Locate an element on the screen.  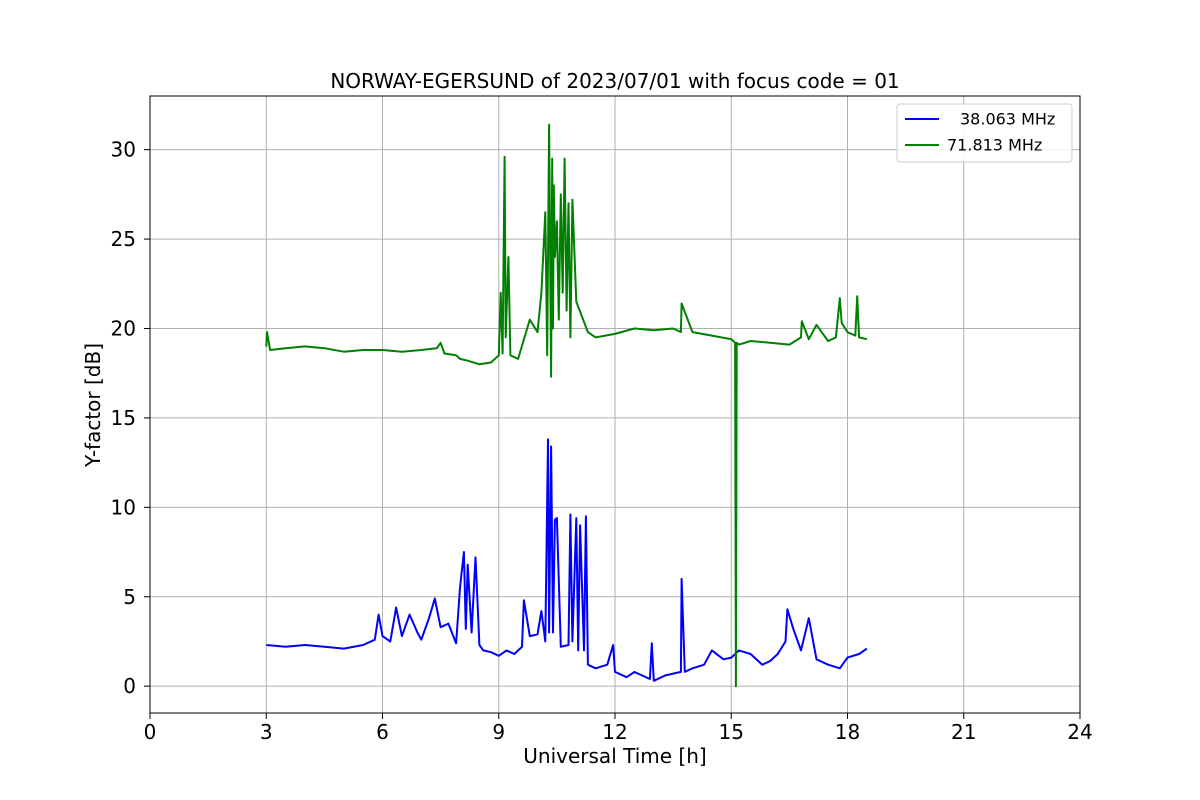
x-tick-label: 24 is located at coordinates (1079, 732).